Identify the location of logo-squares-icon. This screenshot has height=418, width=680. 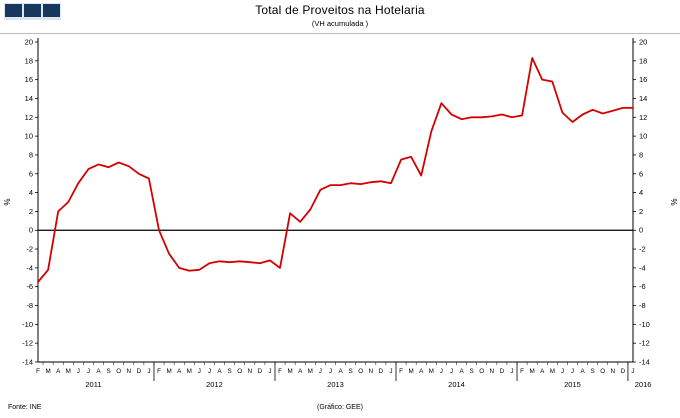
(32, 11).